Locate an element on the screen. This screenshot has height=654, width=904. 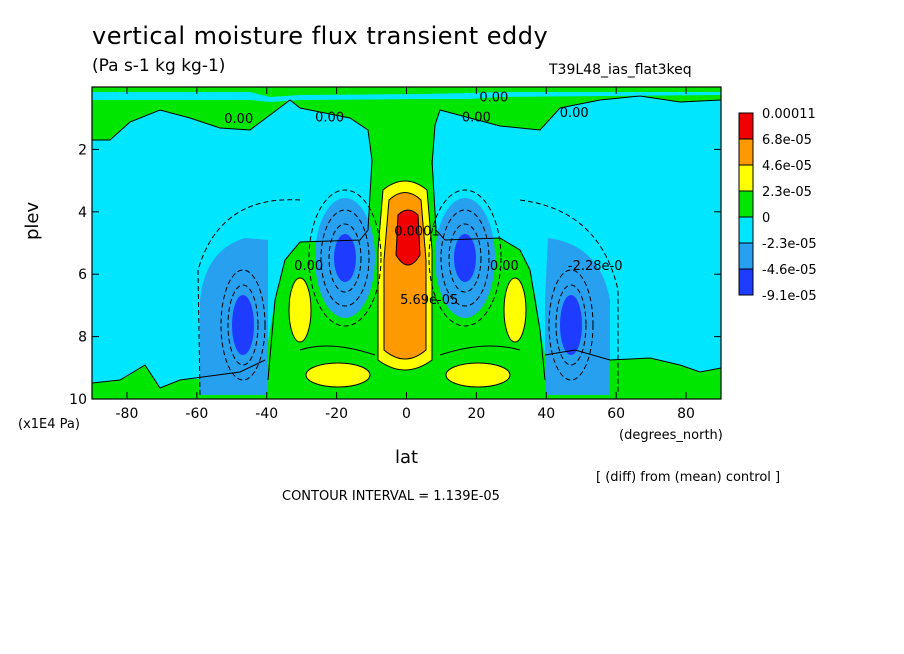
sh-outer-darkblue-fill is located at coordinates (243, 325).